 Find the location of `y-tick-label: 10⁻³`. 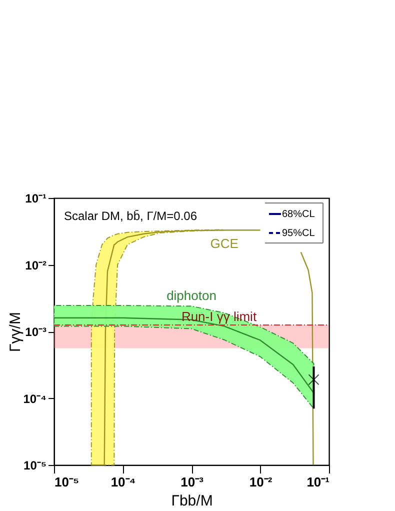

y-tick-label: 10⁻³ is located at coordinates (36, 332).